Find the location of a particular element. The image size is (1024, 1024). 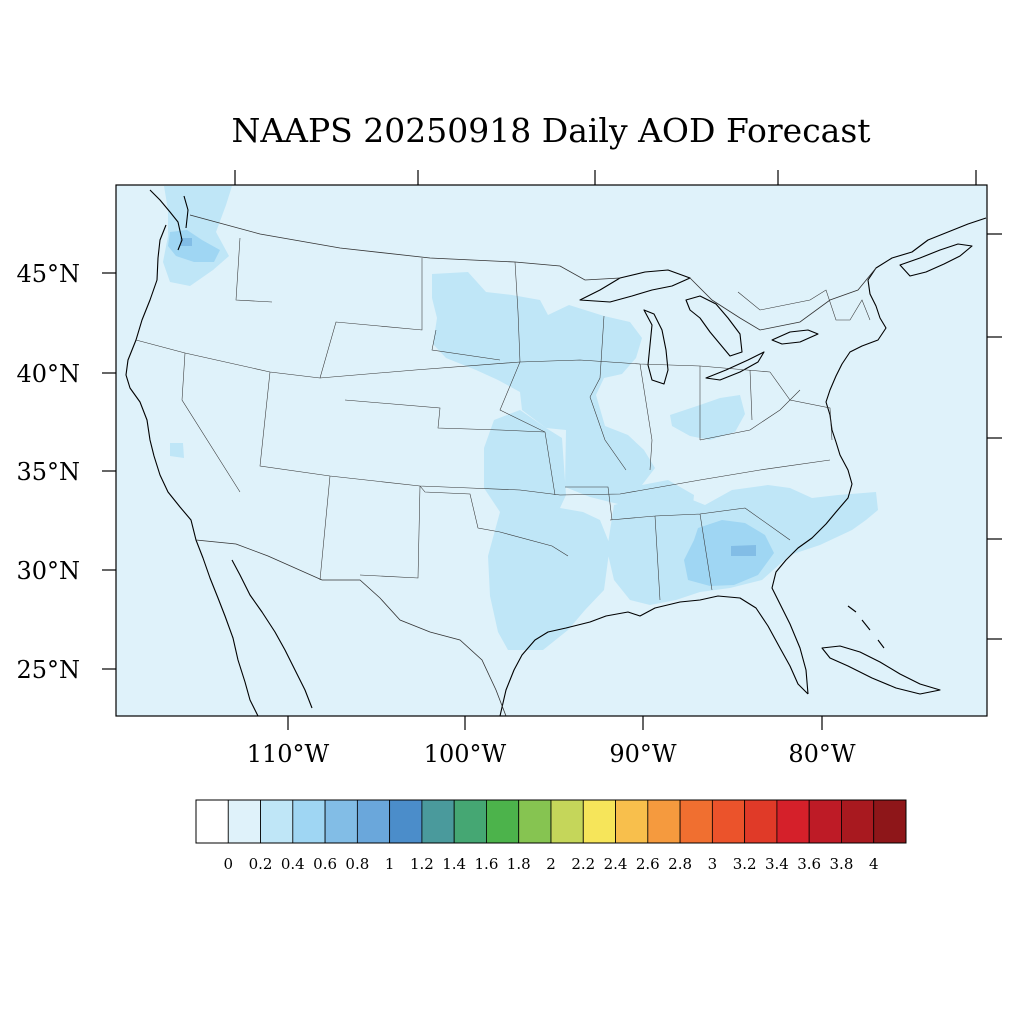

lon-label-110w: 110°W is located at coordinates (288, 754).